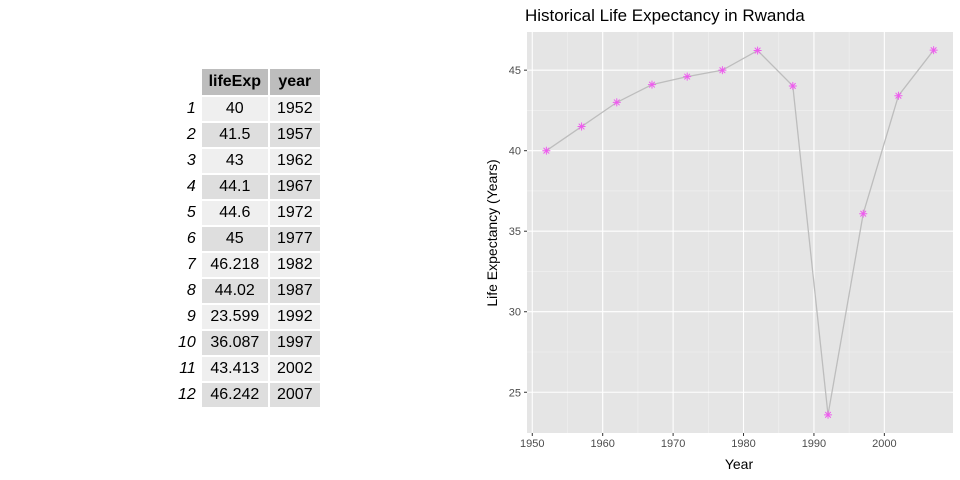 The image size is (960, 480). What do you see at coordinates (294, 135) in the screenshot?
I see `cell-year: 1957` at bounding box center [294, 135].